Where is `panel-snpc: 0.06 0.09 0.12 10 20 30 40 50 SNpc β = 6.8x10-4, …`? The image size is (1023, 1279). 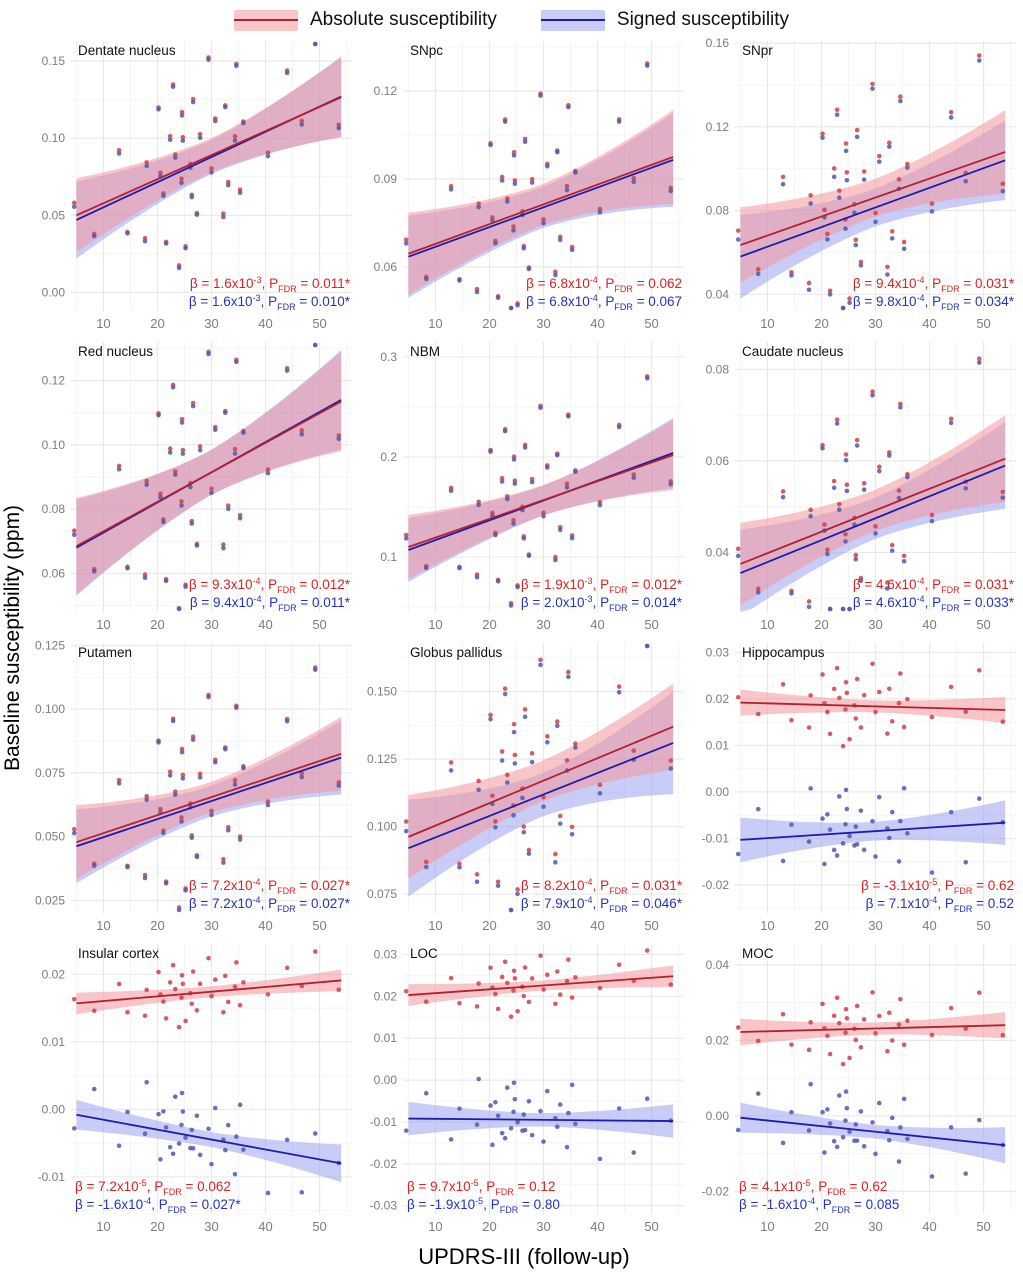 panel-snpc: 0.06 0.09 0.12 10 20 30 40 50 SNpc β = 6.8x10-4, … is located at coordinates (524, 186).